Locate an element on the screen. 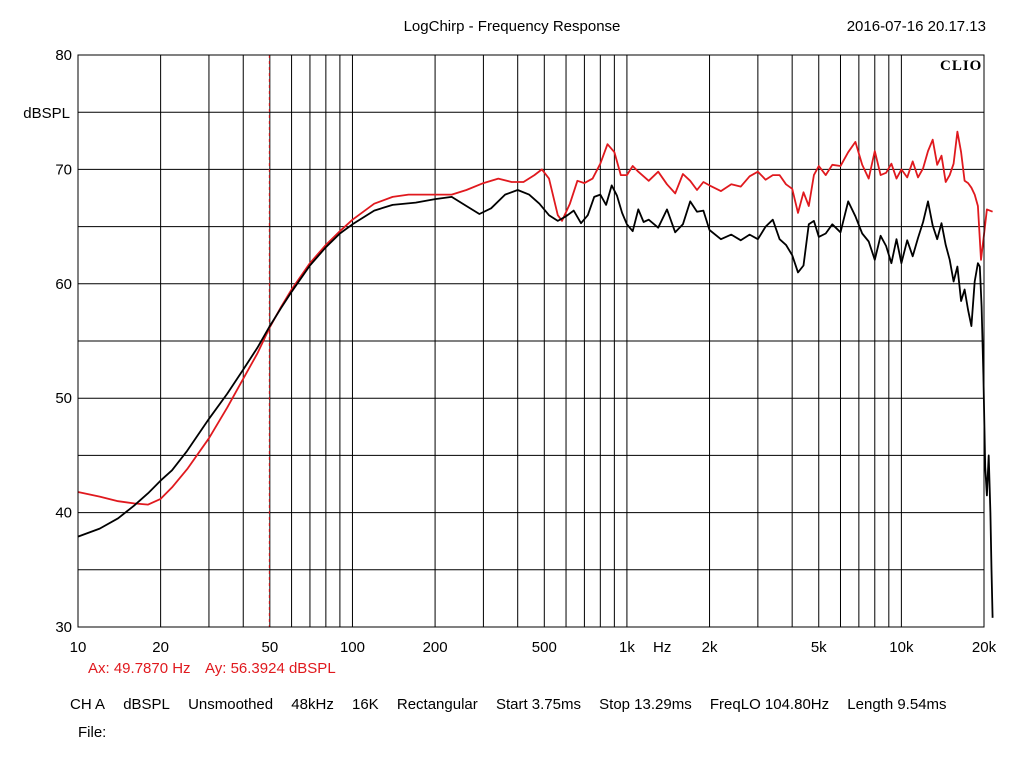 This screenshot has width=1024, height=768. status-smoothing: Unsmoothed is located at coordinates (231, 704).